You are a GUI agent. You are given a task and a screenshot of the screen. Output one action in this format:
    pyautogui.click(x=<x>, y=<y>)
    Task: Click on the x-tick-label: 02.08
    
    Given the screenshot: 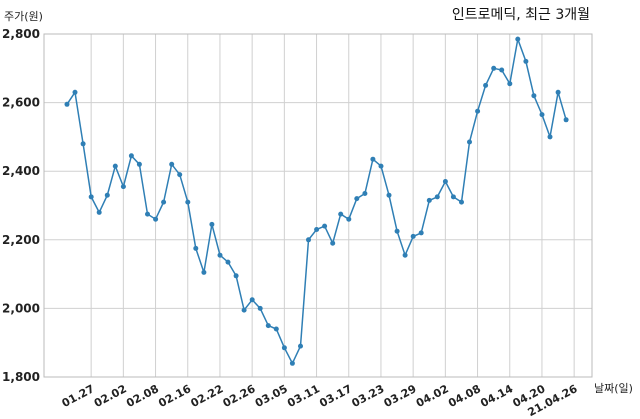 What is the action you would take?
    pyautogui.click(x=142, y=396)
    